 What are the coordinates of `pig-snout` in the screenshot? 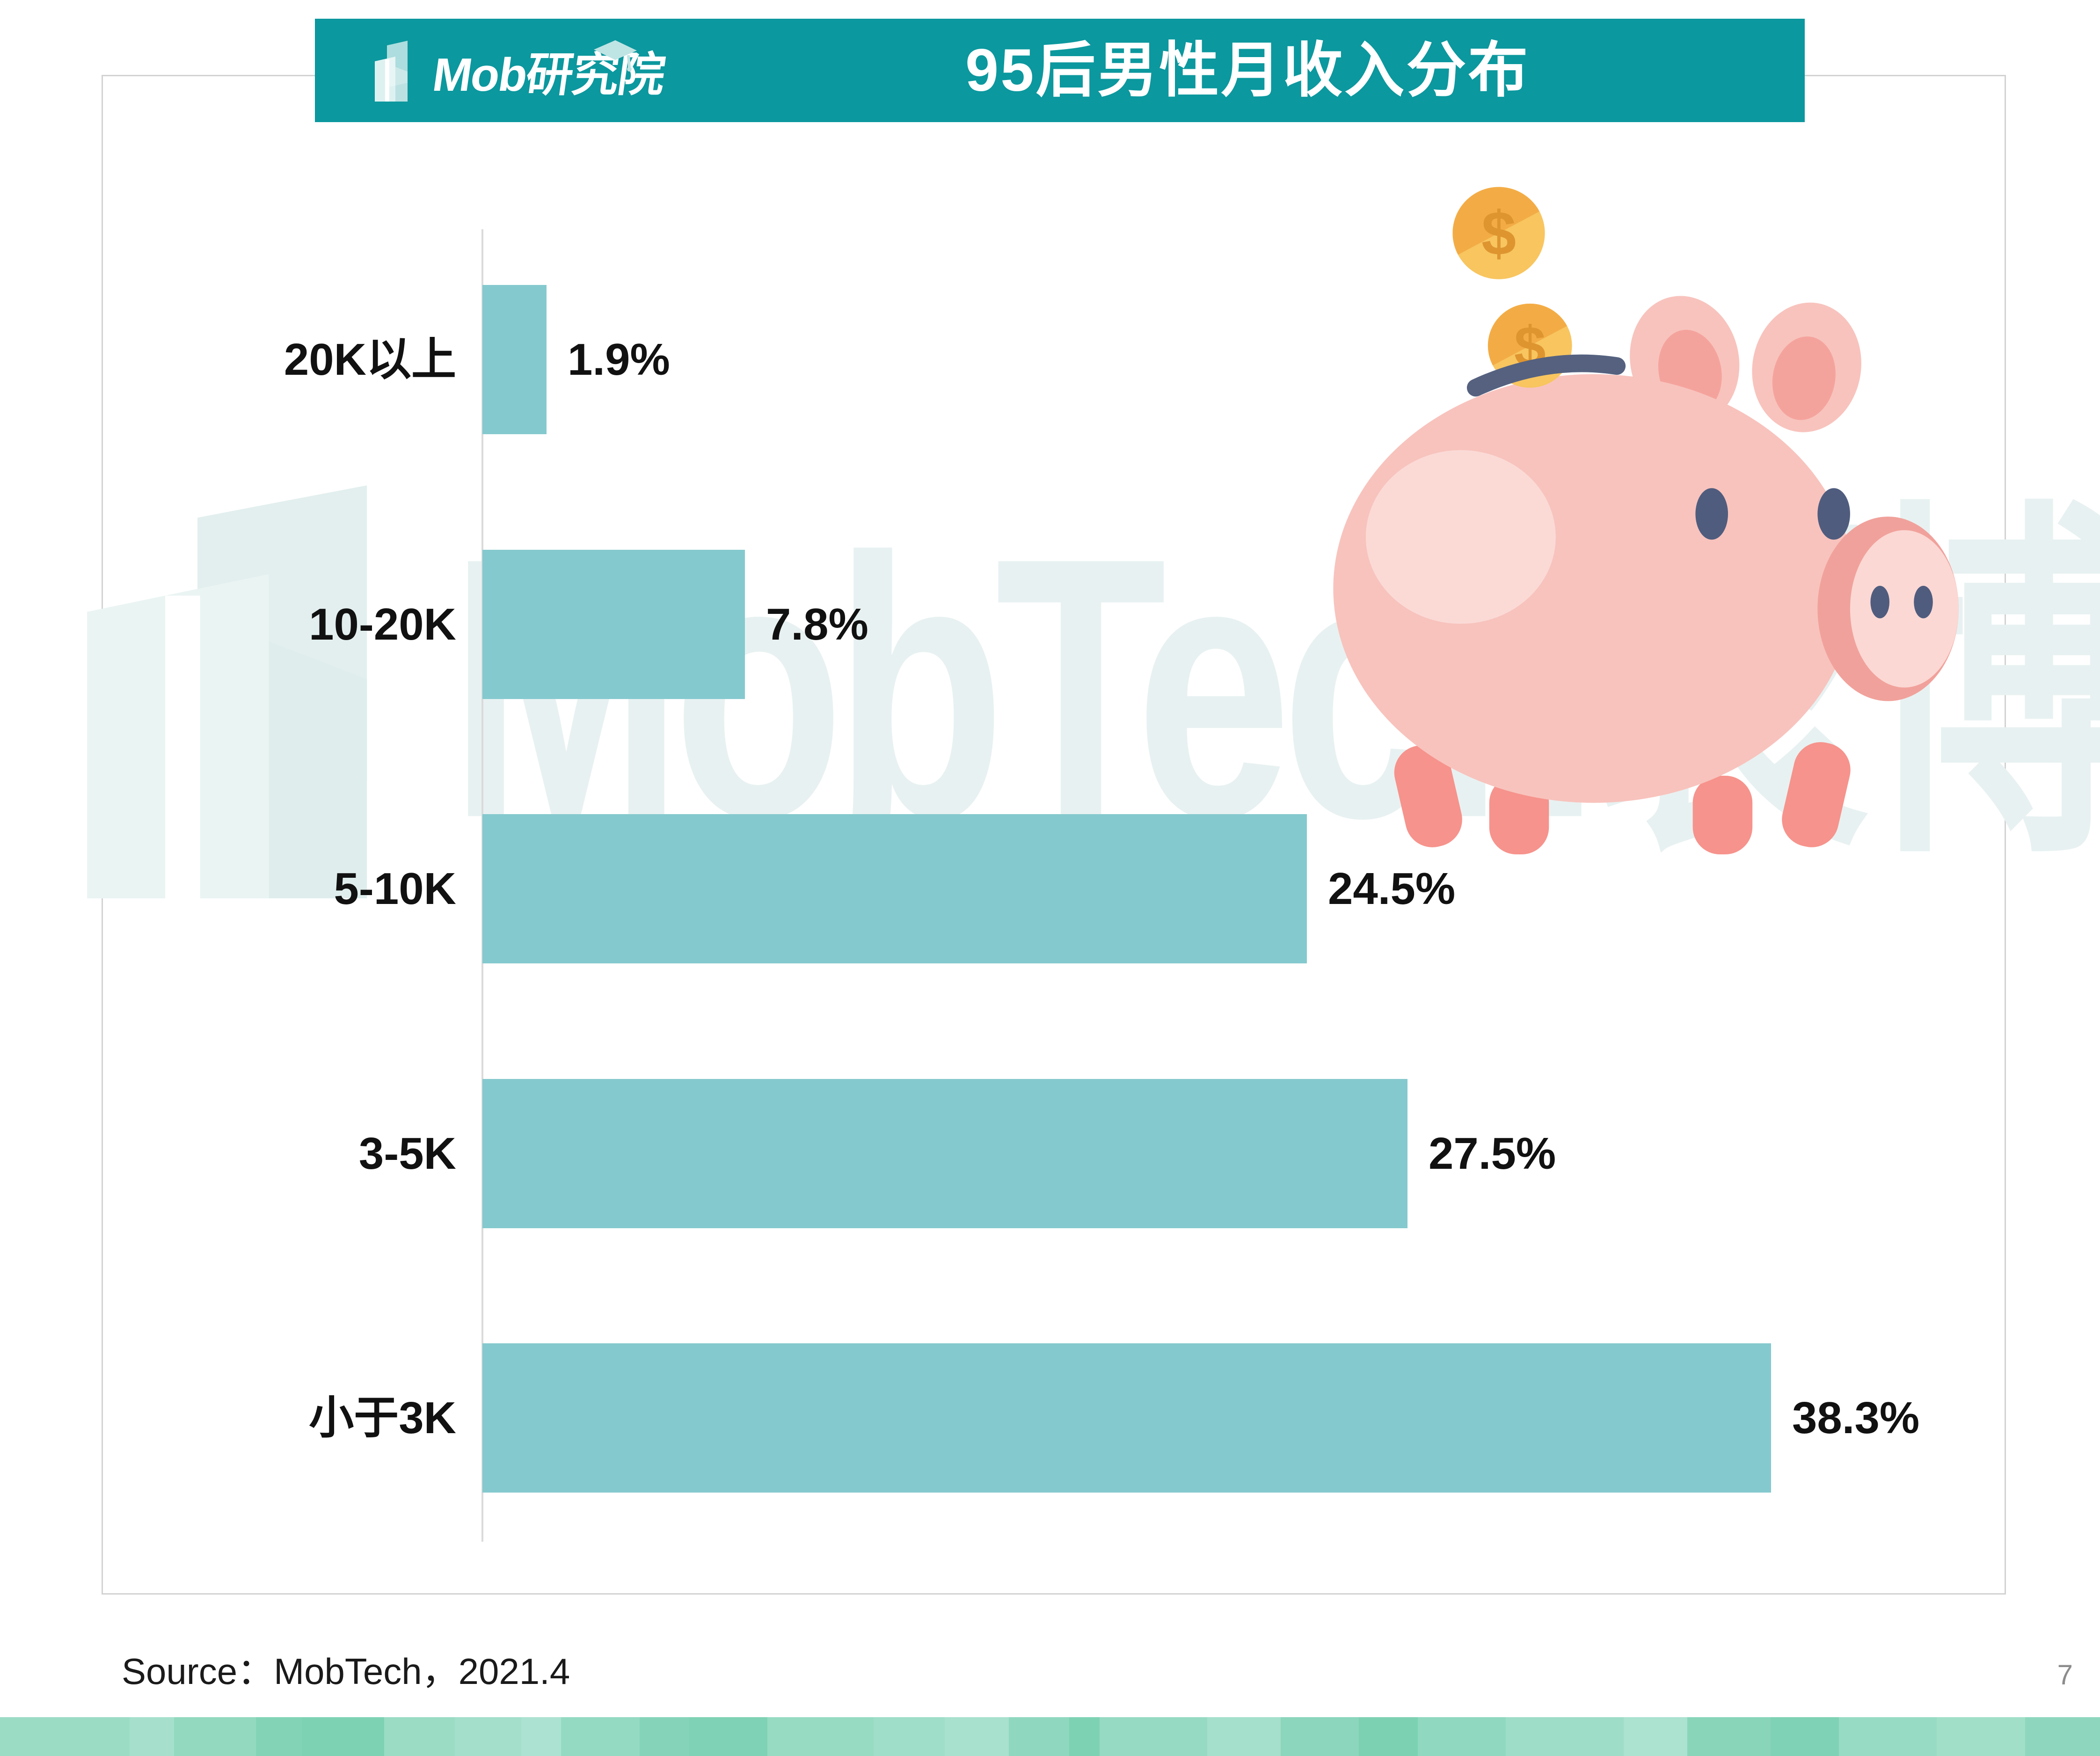 It's located at (1888, 609).